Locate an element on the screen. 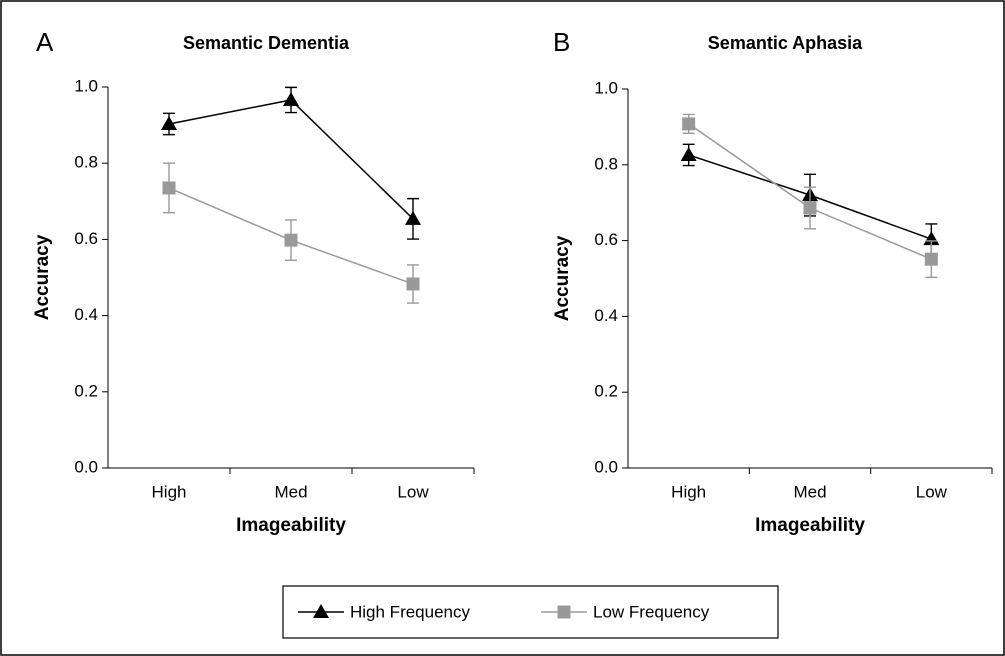 The height and width of the screenshot is (656, 1005). legend-box is located at coordinates (530, 612).